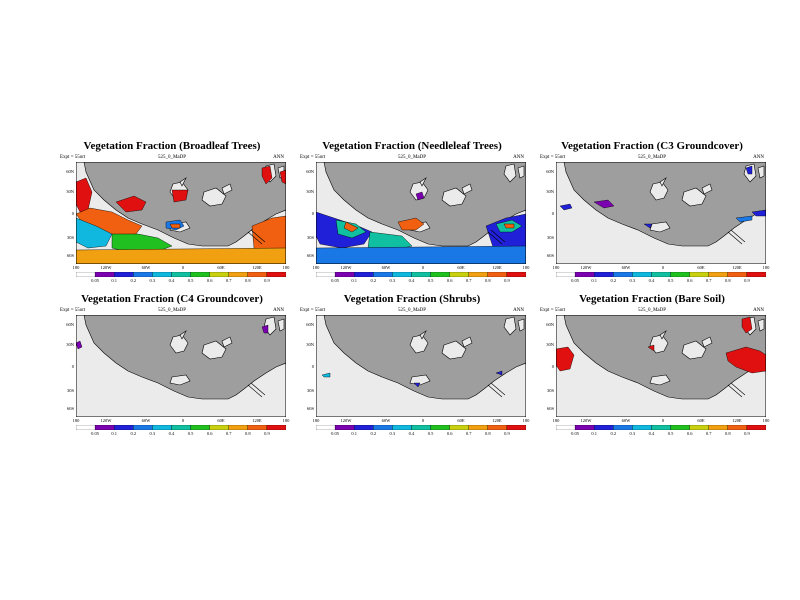 This screenshot has height=600, width=800. What do you see at coordinates (257, 420) in the screenshot?
I see `lon-tick-label: 120E` at bounding box center [257, 420].